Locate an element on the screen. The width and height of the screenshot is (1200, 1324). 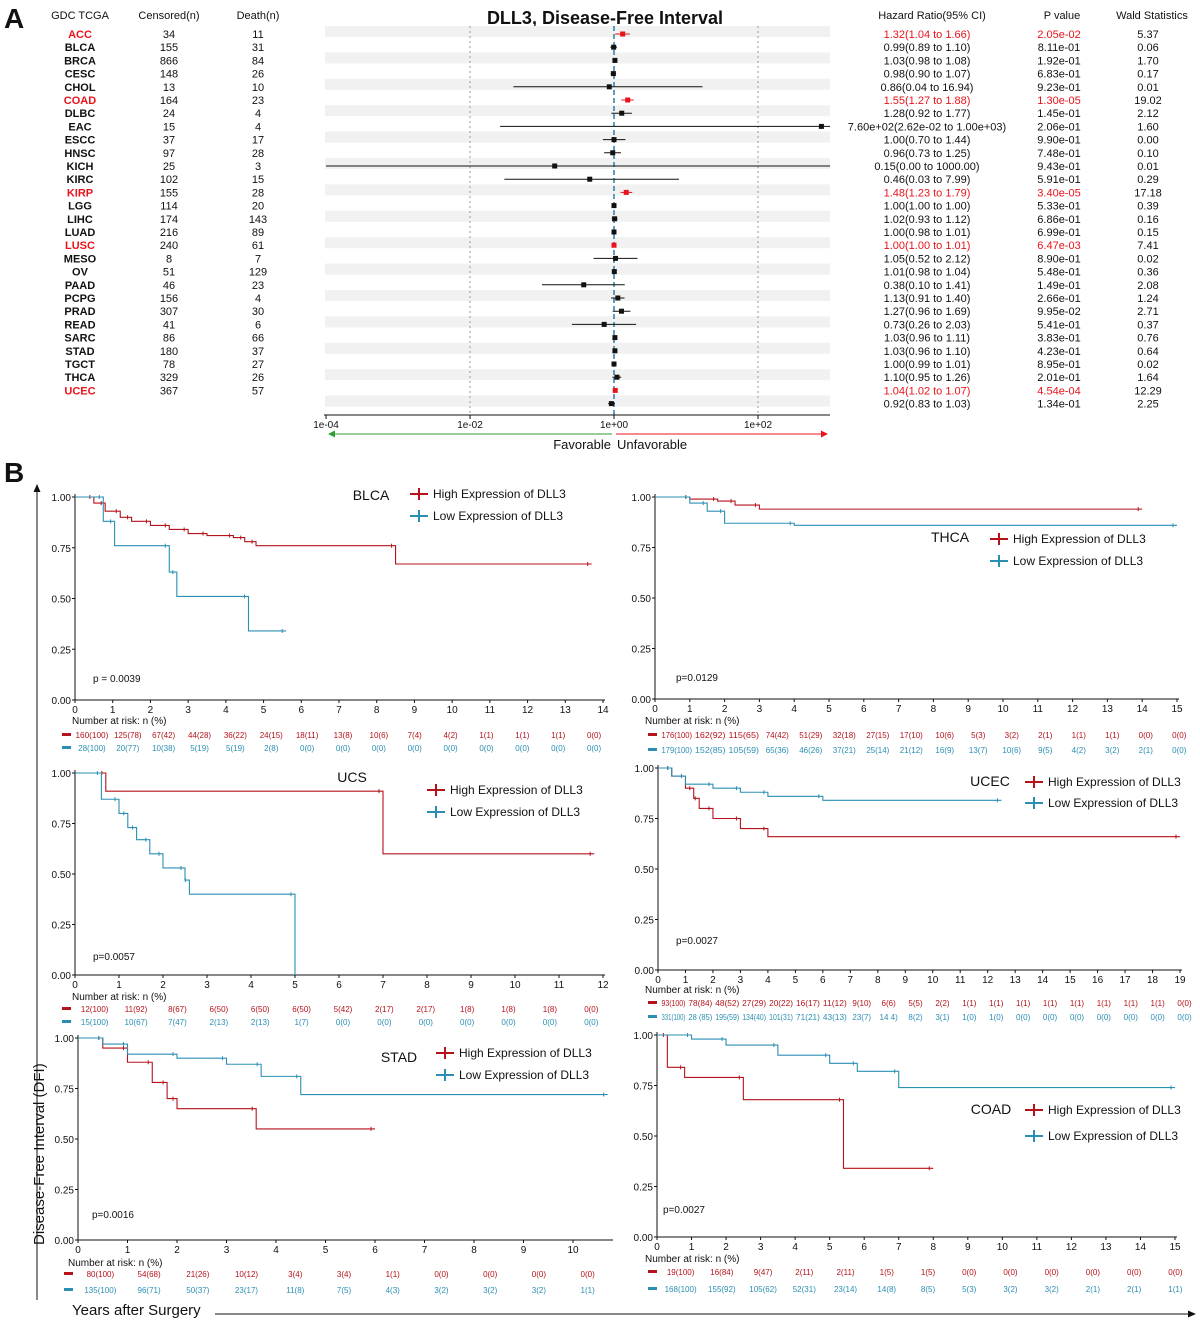
risk-count: 1(0) is located at coordinates (969, 1017).